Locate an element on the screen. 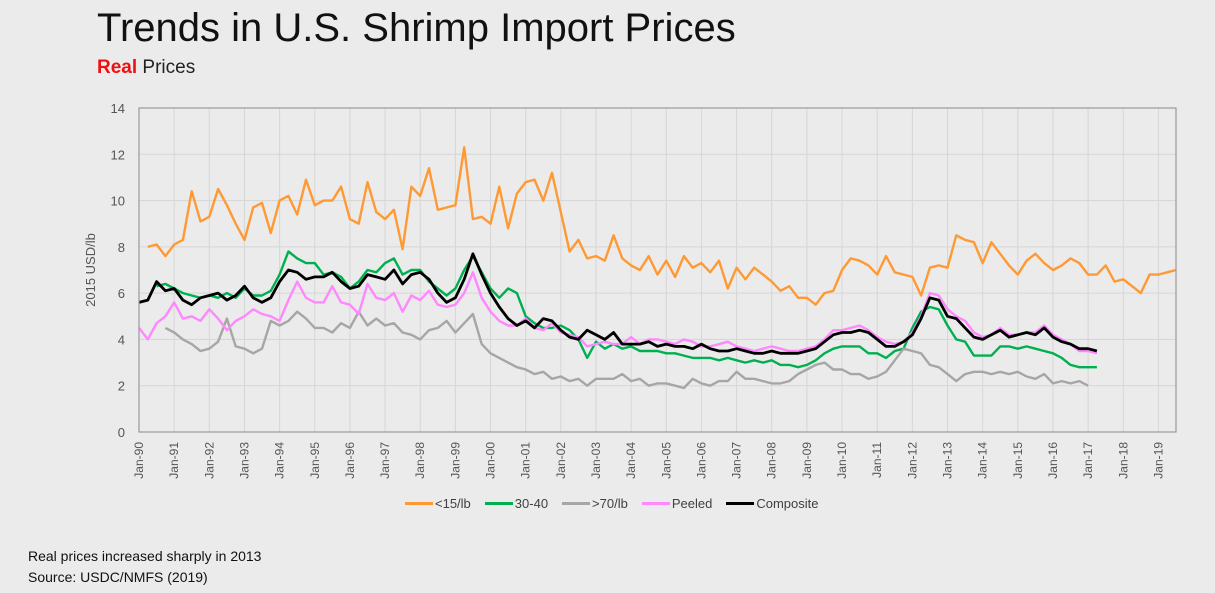  series-line-composite is located at coordinates (618, 303).